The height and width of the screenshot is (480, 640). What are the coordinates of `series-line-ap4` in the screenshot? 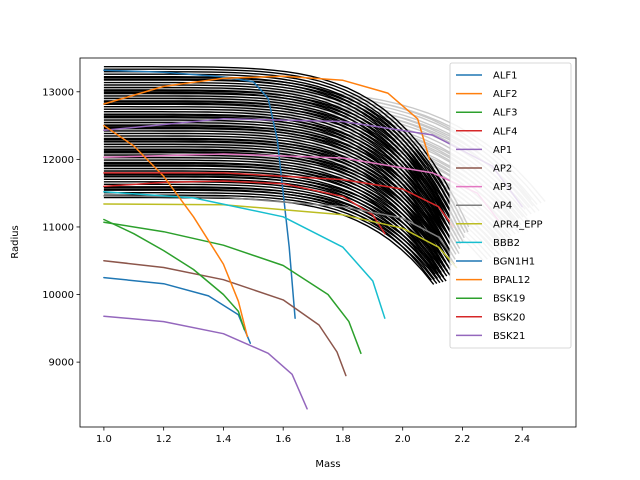 It's located at (277, 225).